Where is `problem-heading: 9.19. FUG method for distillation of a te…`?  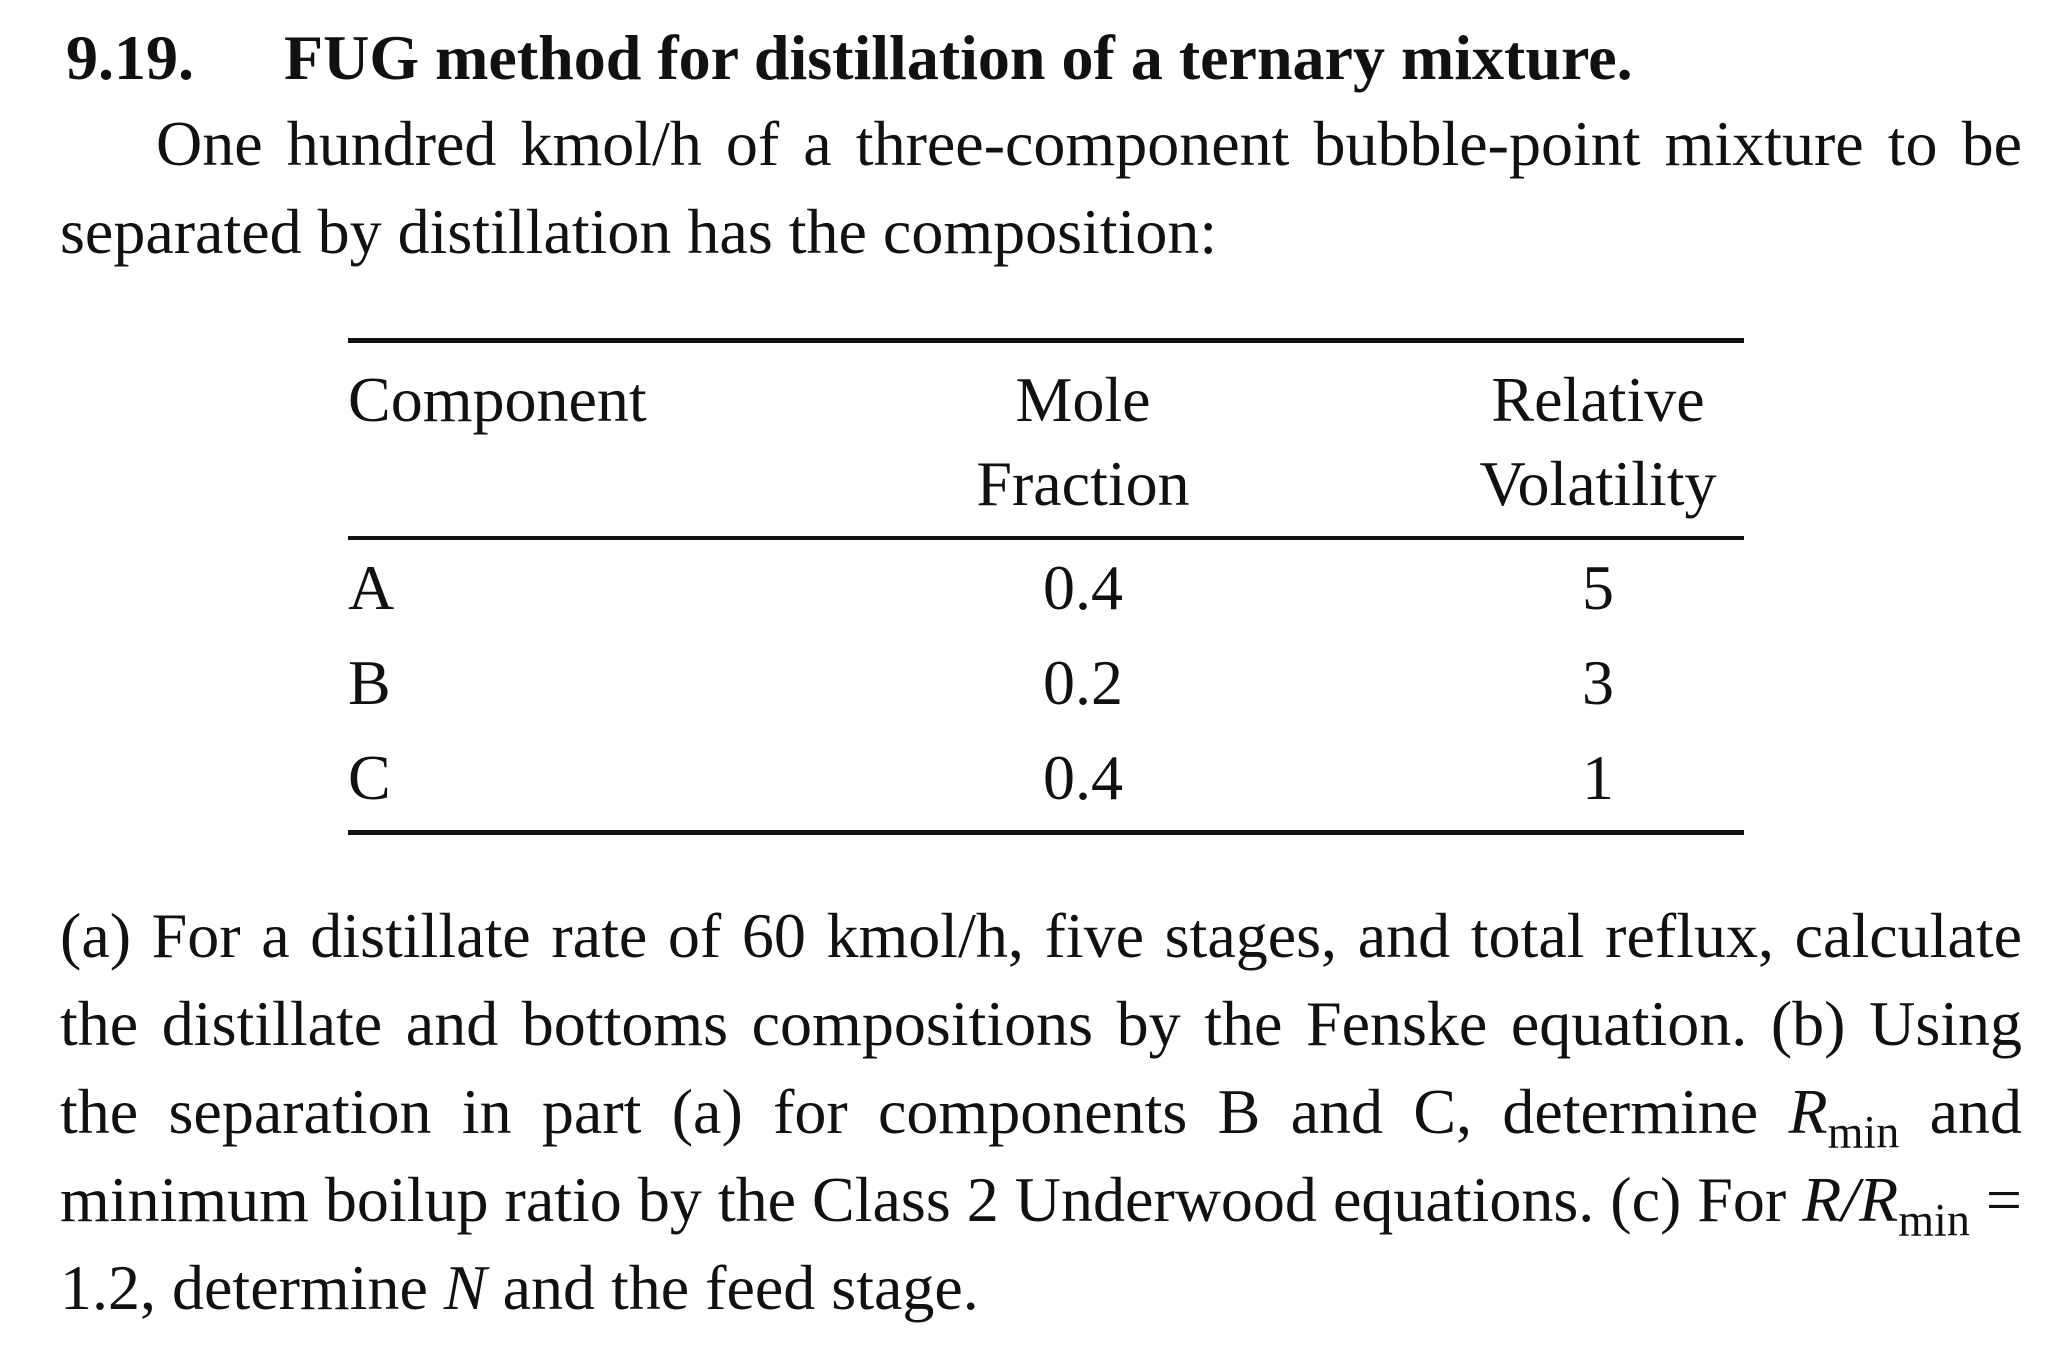 problem-heading: 9.19. FUG method for distillation of a te… is located at coordinates (849, 58).